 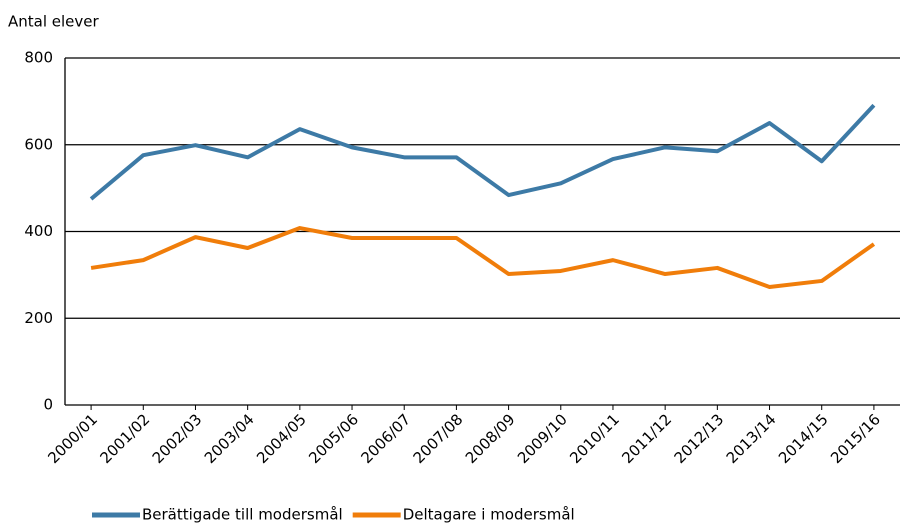 What do you see at coordinates (490, 438) in the screenshot?
I see `x-tick-label: 2008/09` at bounding box center [490, 438].